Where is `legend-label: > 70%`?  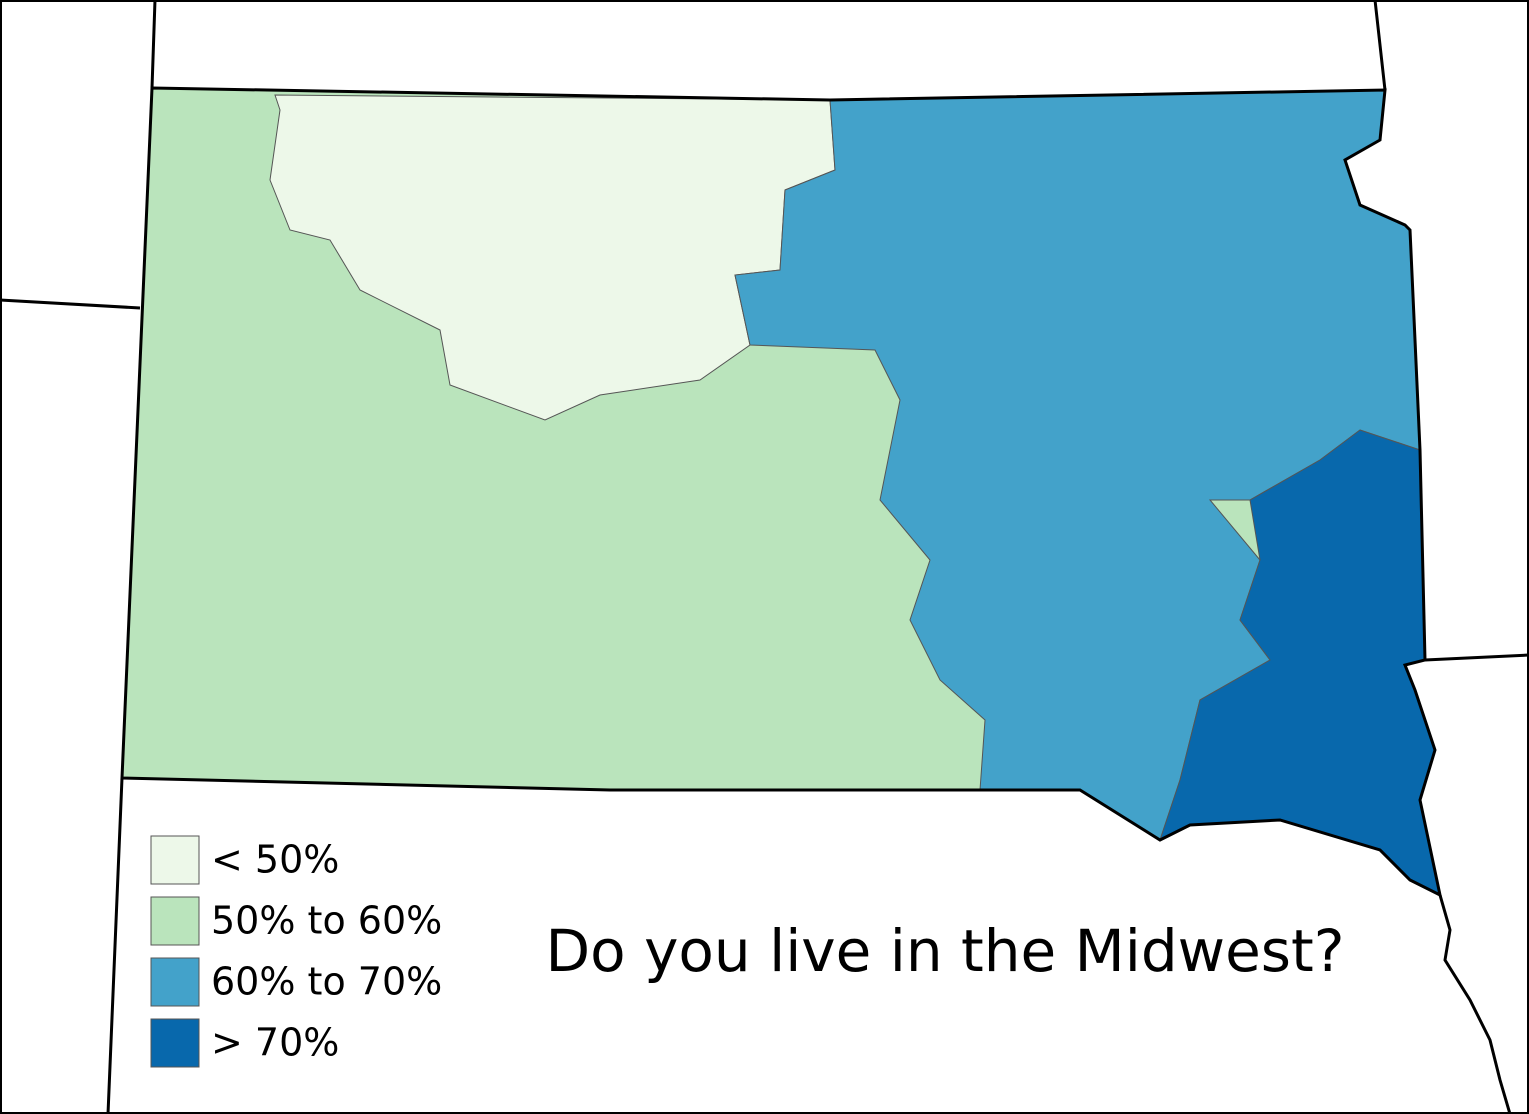 legend-label: > 70% is located at coordinates (275, 1043).